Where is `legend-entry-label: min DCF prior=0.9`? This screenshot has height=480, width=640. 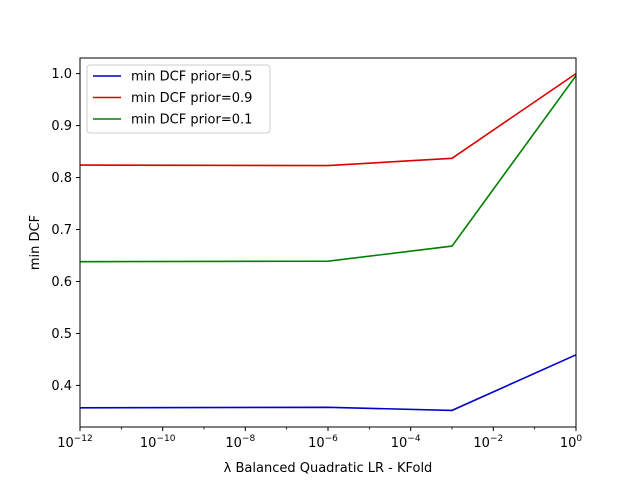
legend-entry-label: min DCF prior=0.9 is located at coordinates (191, 98).